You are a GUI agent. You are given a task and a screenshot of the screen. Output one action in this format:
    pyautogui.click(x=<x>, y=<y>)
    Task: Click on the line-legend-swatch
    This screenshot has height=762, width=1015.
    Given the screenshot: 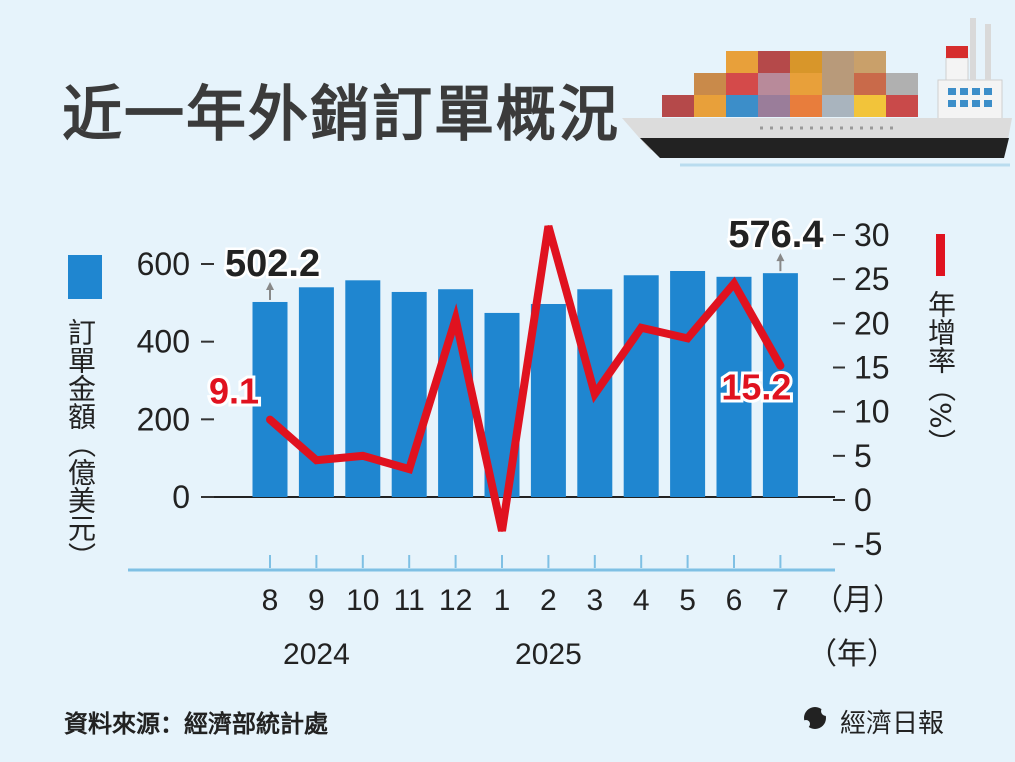 What is the action you would take?
    pyautogui.click(x=940, y=255)
    